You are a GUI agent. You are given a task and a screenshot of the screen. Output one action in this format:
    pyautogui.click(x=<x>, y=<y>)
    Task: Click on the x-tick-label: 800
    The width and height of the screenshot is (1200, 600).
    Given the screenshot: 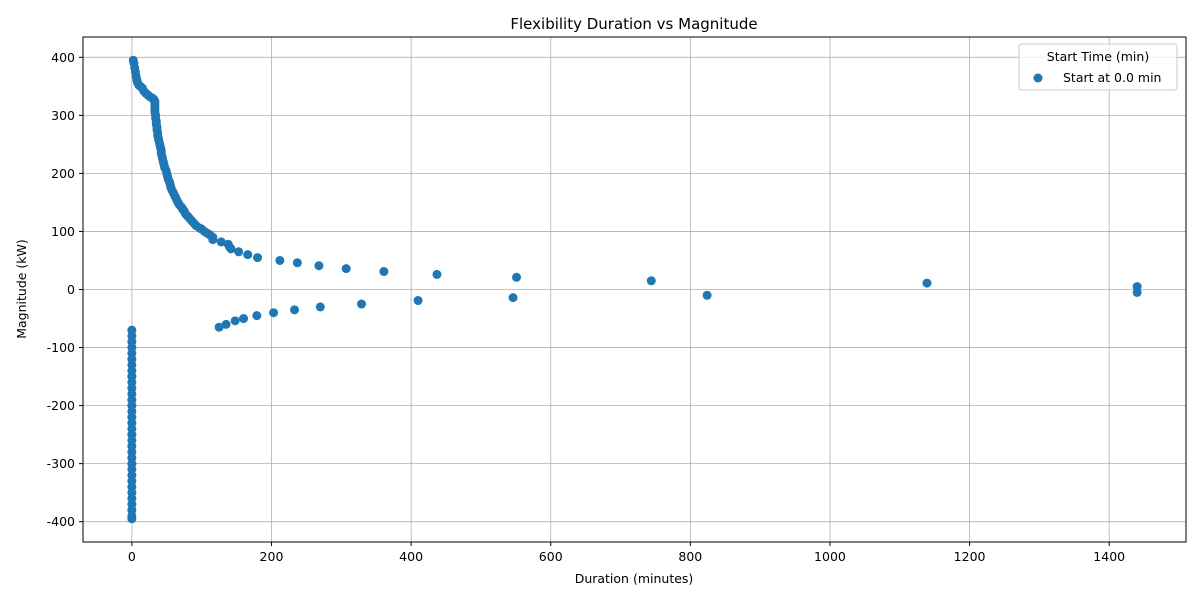 What is the action you would take?
    pyautogui.click(x=690, y=556)
    